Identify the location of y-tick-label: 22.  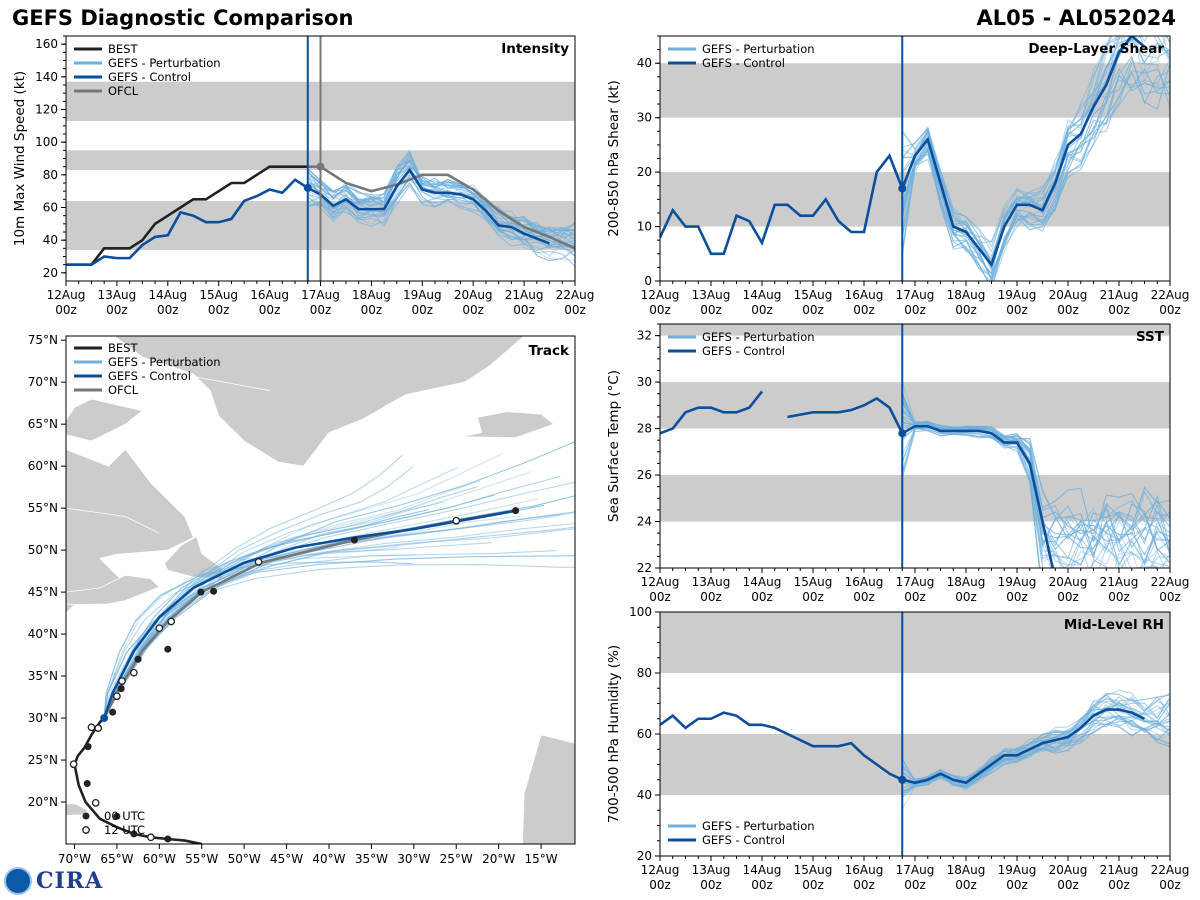
(644, 568).